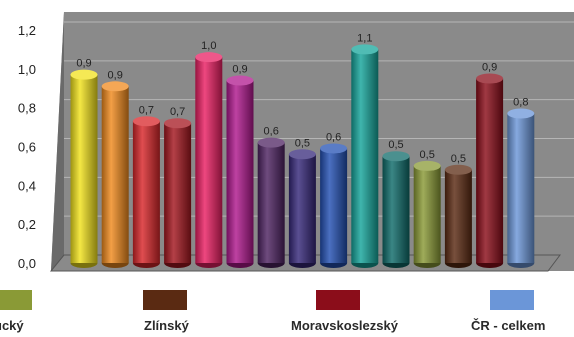 The height and width of the screenshot is (337, 574). Describe the element at coordinates (364, 38) in the screenshot. I see `data-label: 1,1` at that location.